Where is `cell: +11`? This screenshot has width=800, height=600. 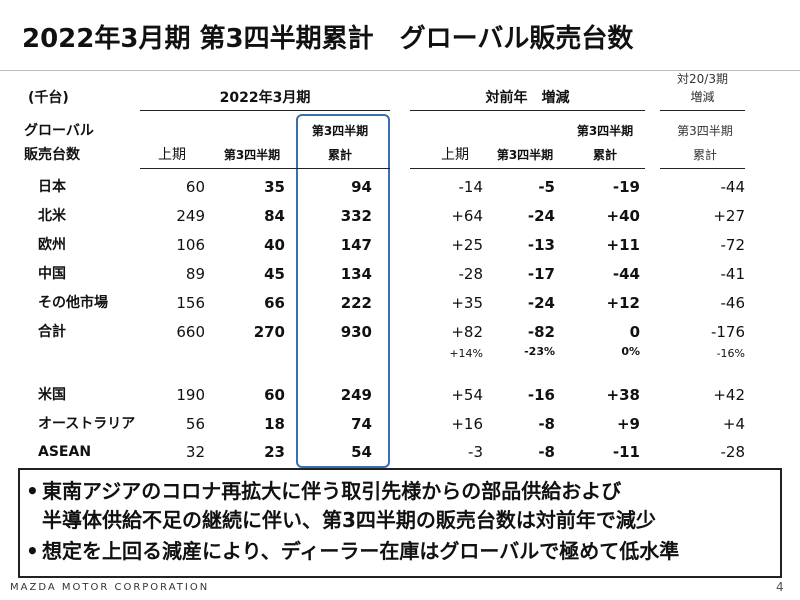
cell: +11 is located at coordinates (623, 245).